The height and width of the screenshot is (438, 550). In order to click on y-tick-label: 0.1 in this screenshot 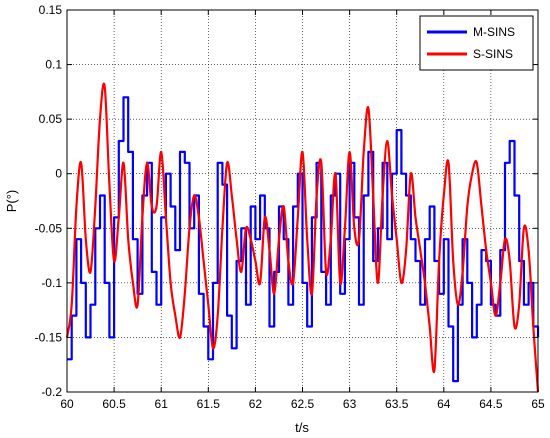, I will do `click(53, 65)`.